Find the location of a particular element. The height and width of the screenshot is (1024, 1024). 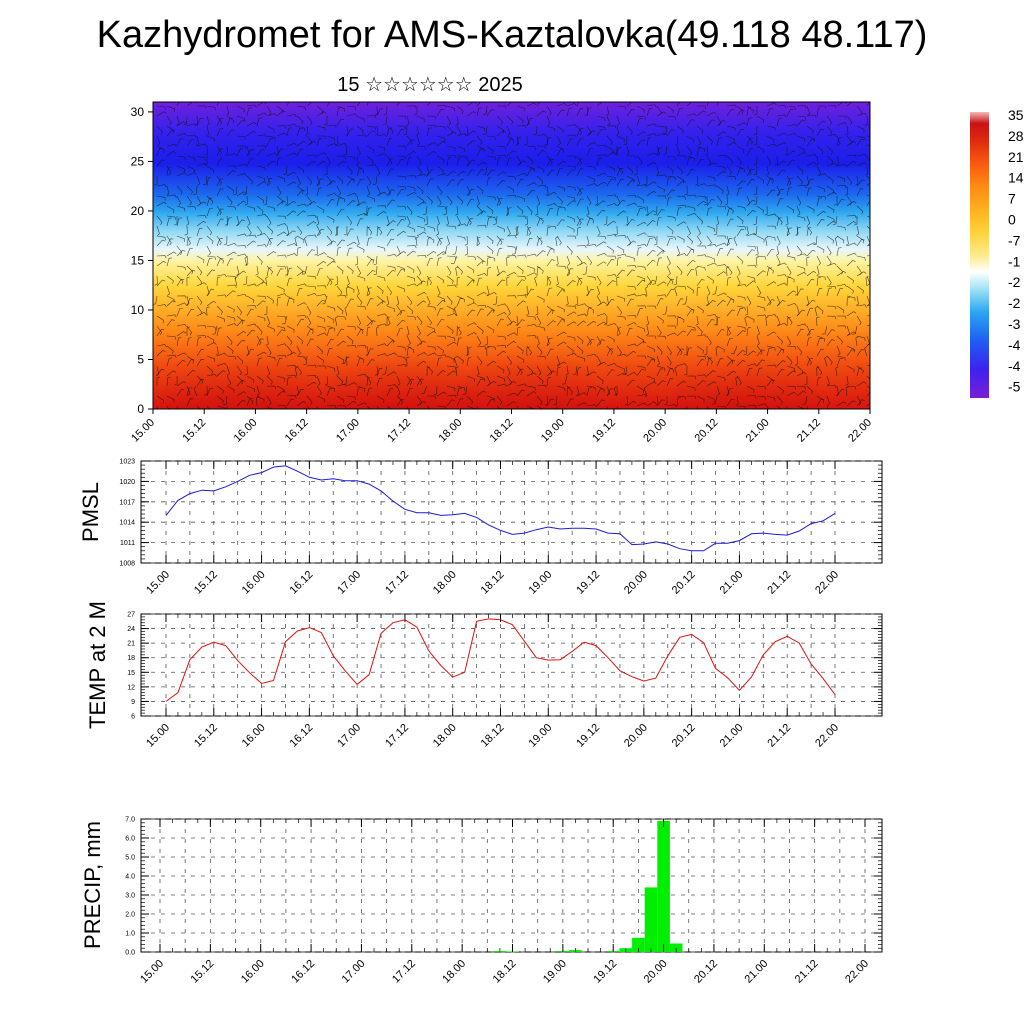

x-tick-label: 17.00 is located at coordinates (354, 972).